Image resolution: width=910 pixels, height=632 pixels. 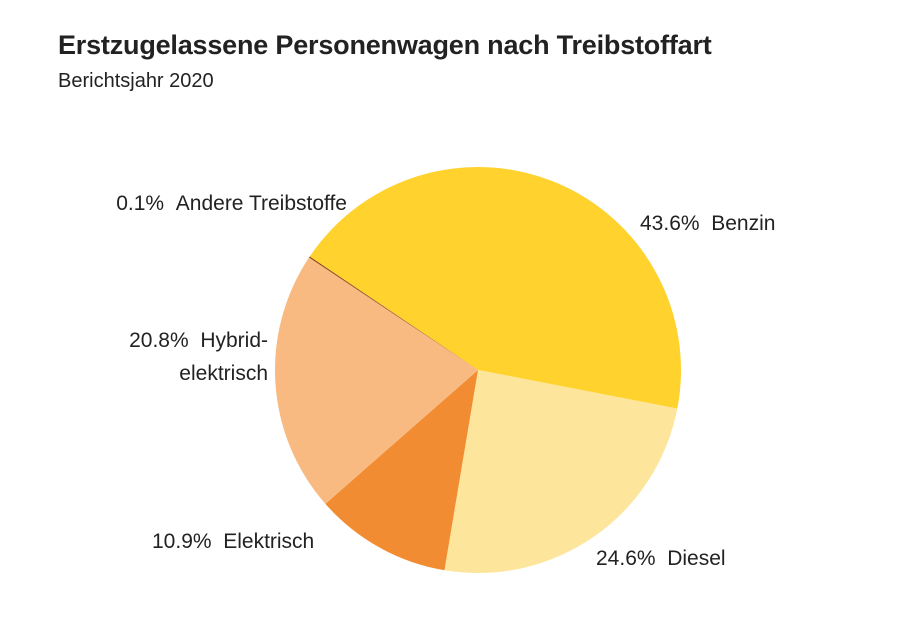 I want to click on slice-label-benzin: 43.6% Benzin, so click(x=707, y=223).